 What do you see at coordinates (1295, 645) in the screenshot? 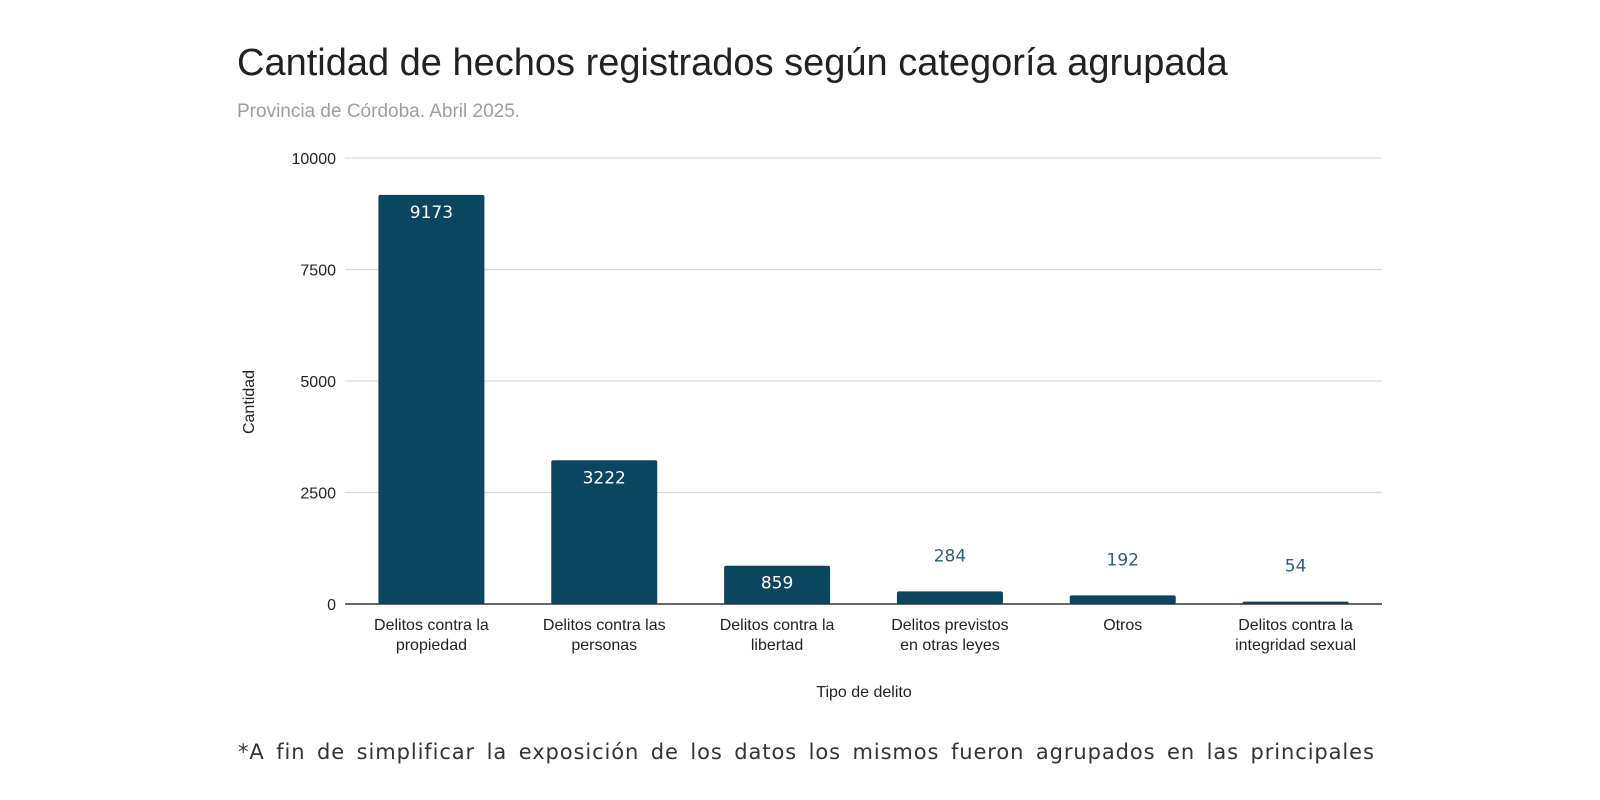
I see `x-tick-label: integridad sexual` at bounding box center [1295, 645].